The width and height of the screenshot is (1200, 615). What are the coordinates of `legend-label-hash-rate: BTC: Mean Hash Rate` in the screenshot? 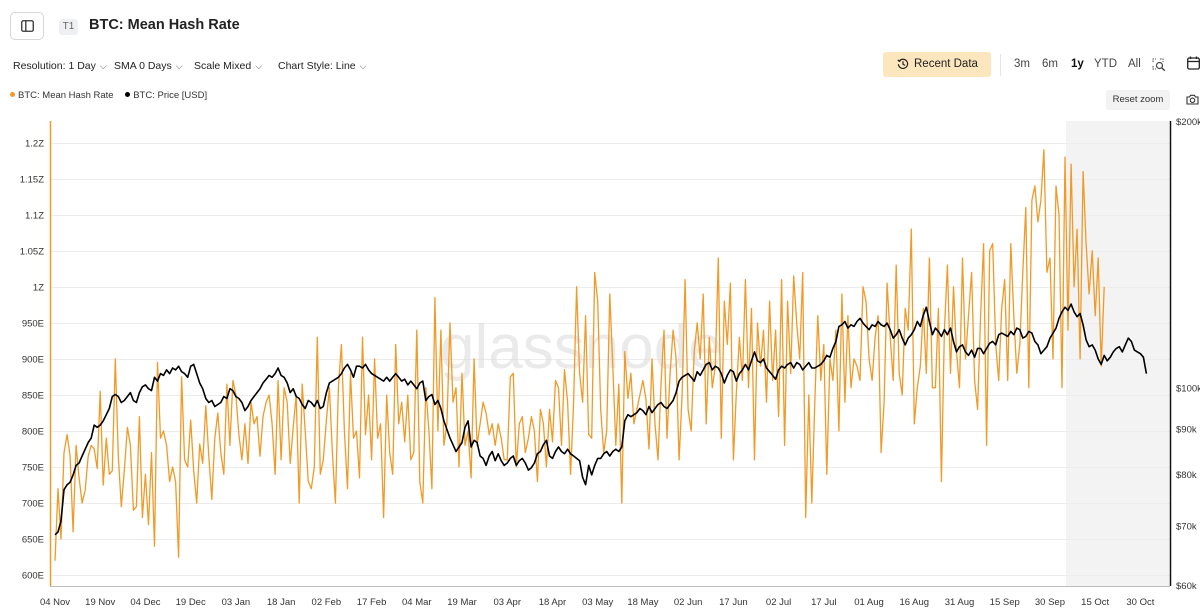 It's located at (66, 95).